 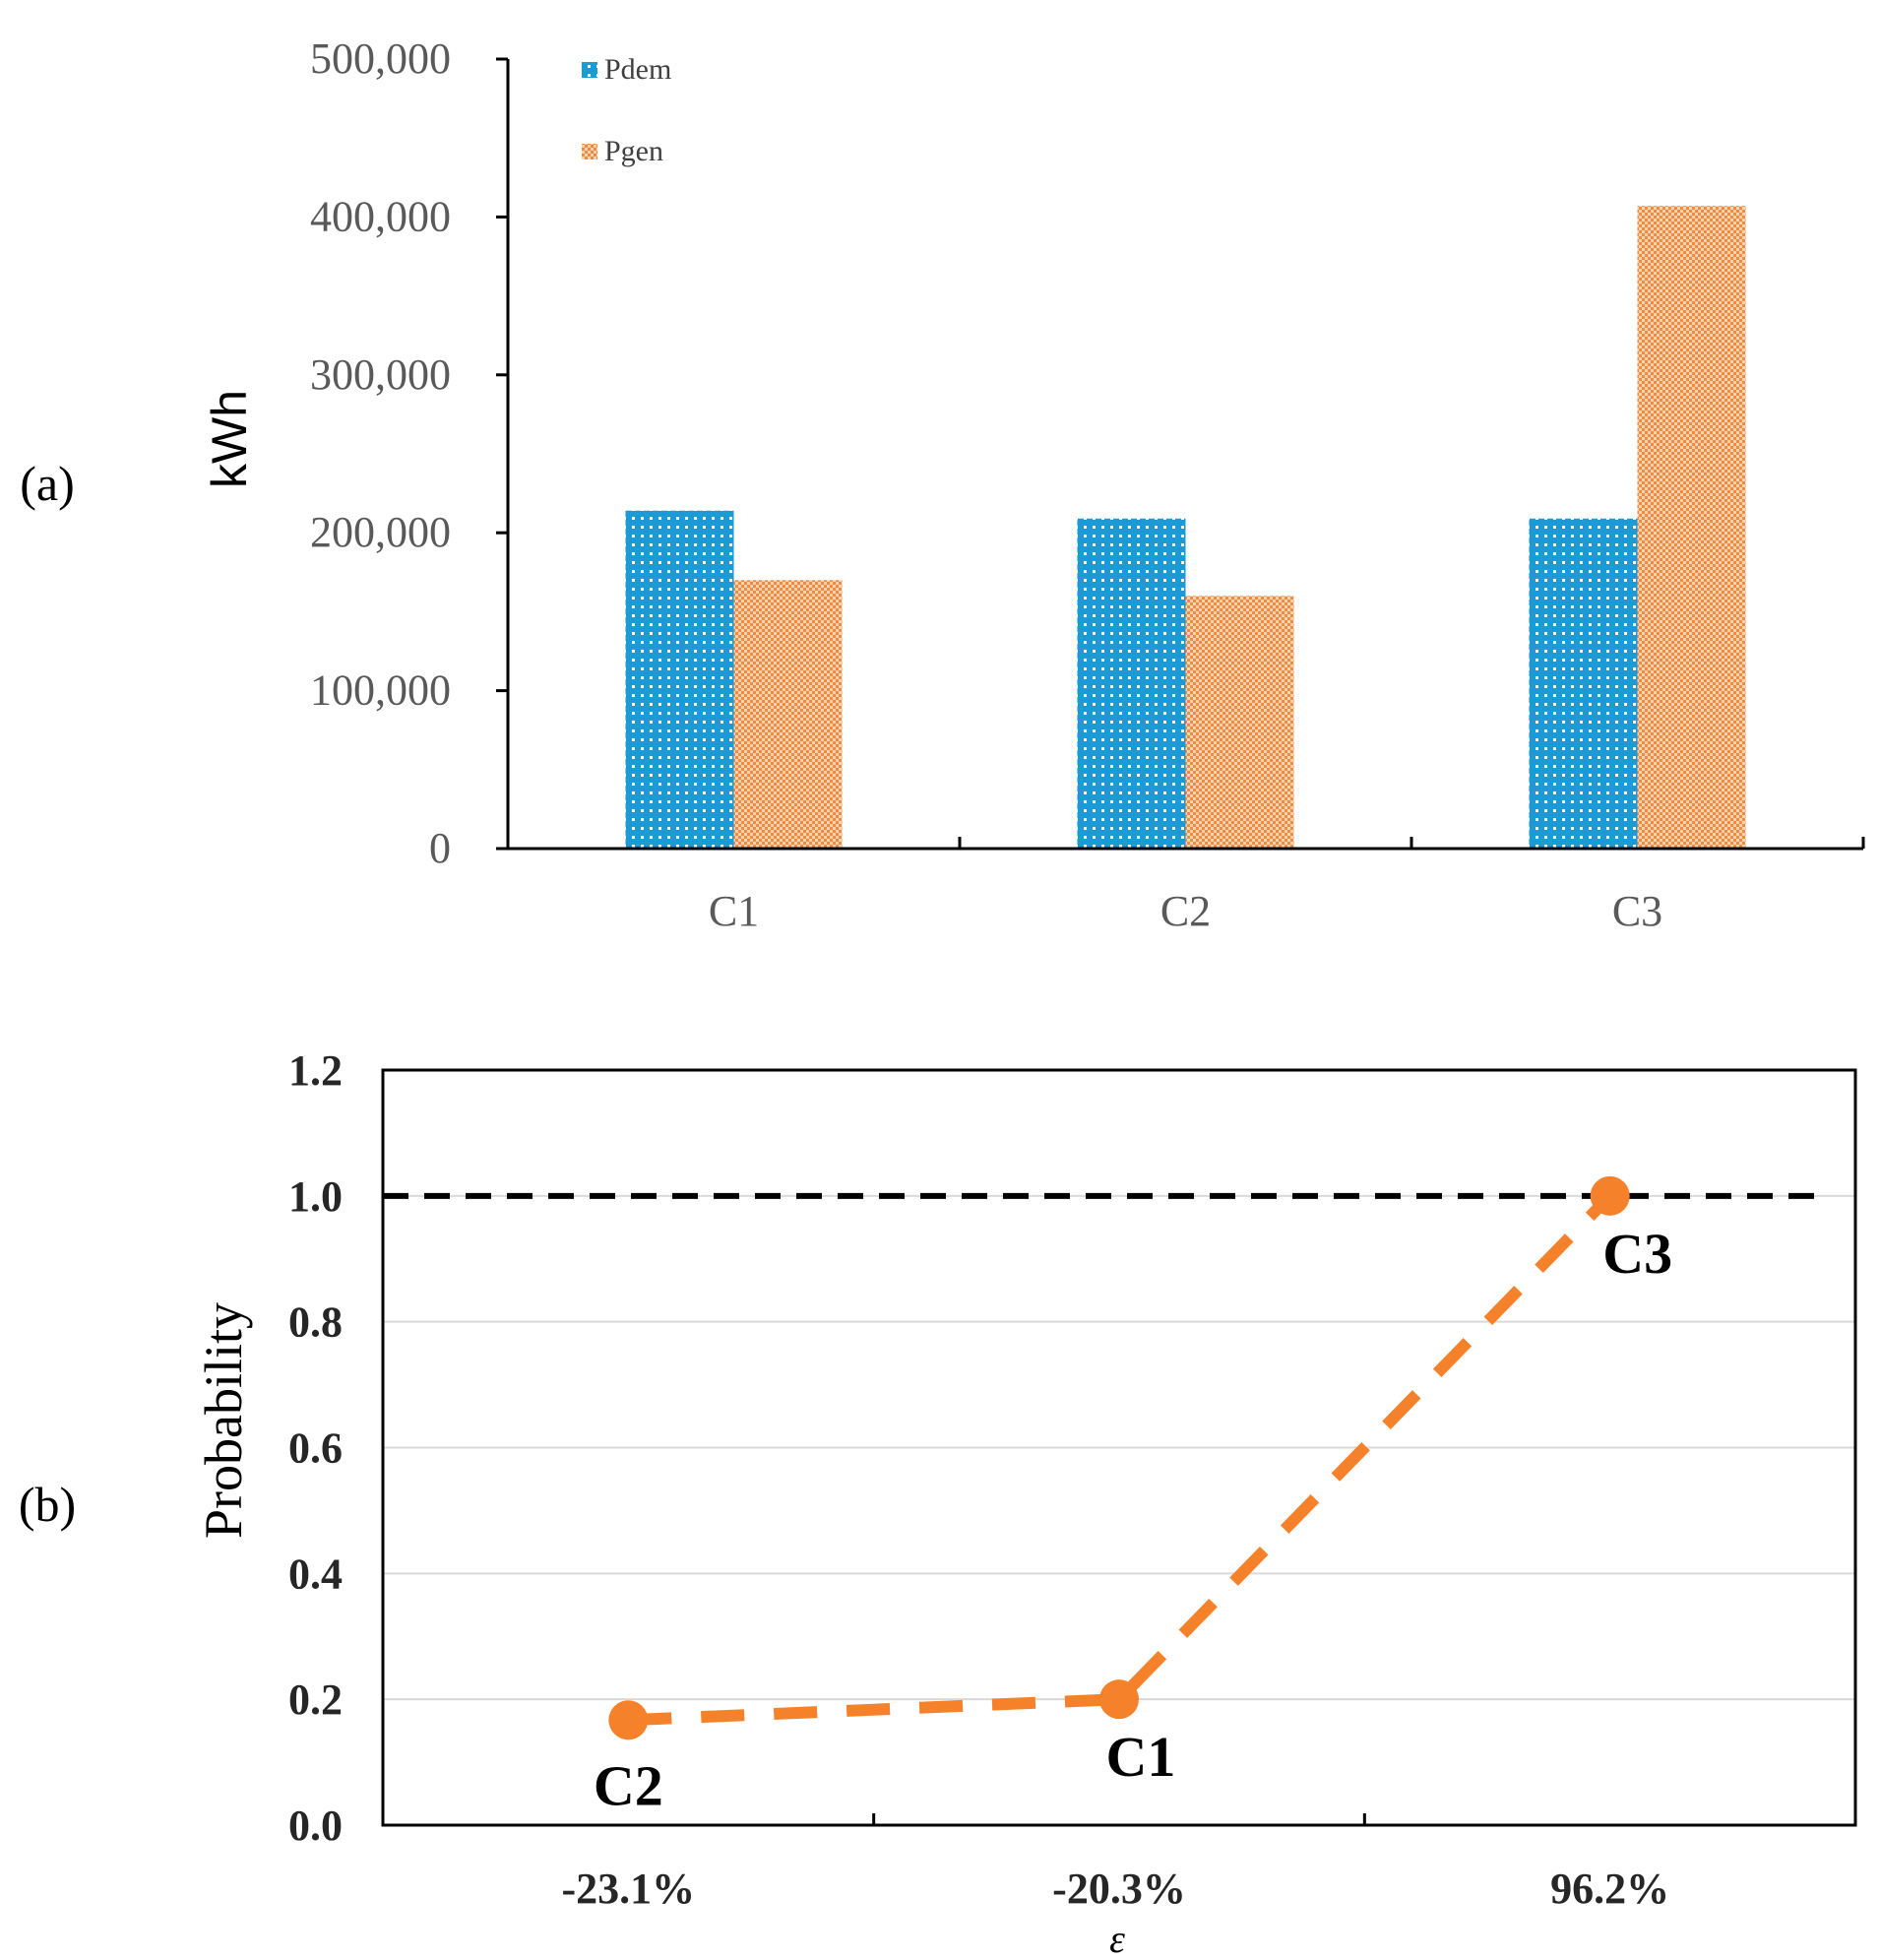 I want to click on legend-label-pdem: Pdem, so click(x=637, y=69).